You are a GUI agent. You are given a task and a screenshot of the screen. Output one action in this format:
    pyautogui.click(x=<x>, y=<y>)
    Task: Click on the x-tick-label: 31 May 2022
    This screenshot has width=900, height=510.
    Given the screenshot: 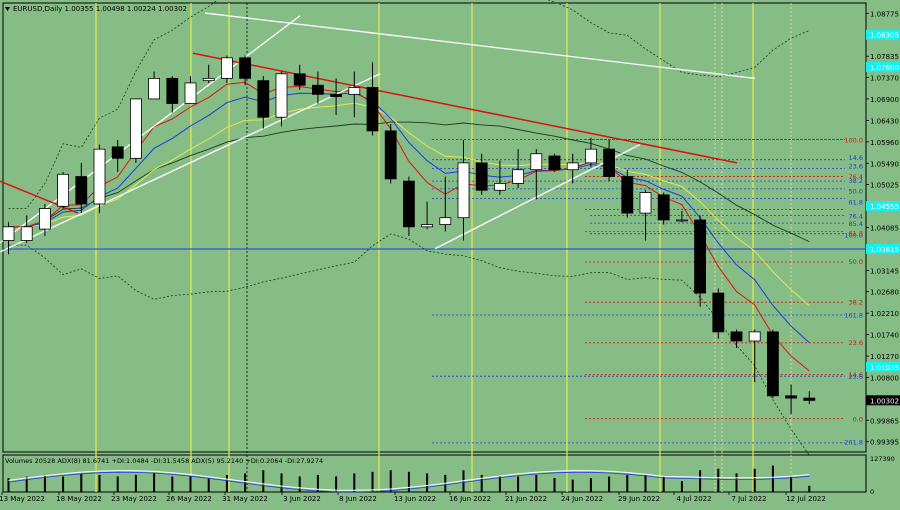 What is the action you would take?
    pyautogui.click(x=245, y=499)
    